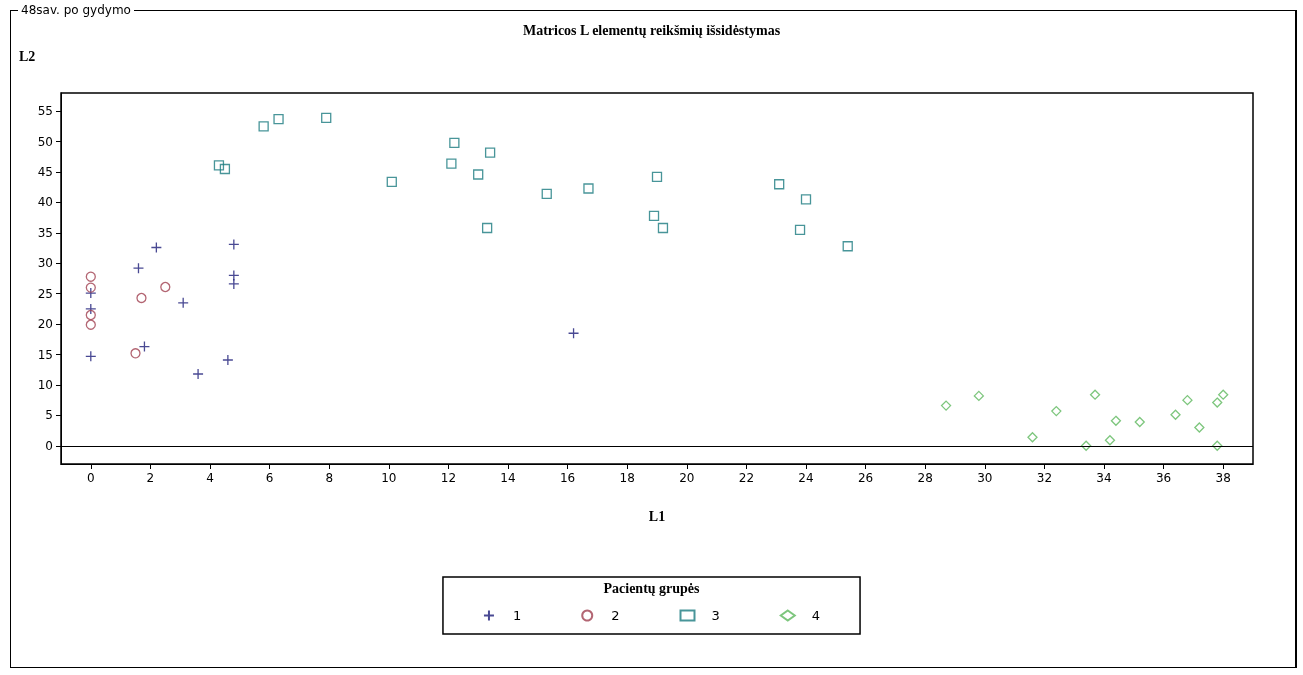 This screenshot has height=675, width=1303. Describe the element at coordinates (90, 478) in the screenshot. I see `x-tick-label: 0` at that location.